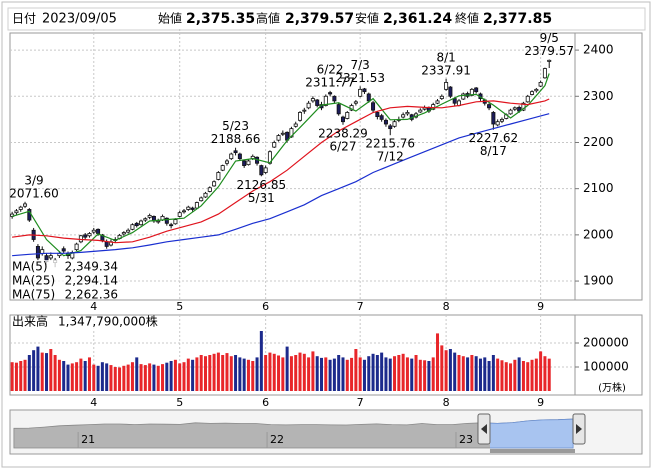 Image resolution: width=653 pixels, height=470 pixels. I want to click on annotation-value: 2126.85, so click(262, 185).